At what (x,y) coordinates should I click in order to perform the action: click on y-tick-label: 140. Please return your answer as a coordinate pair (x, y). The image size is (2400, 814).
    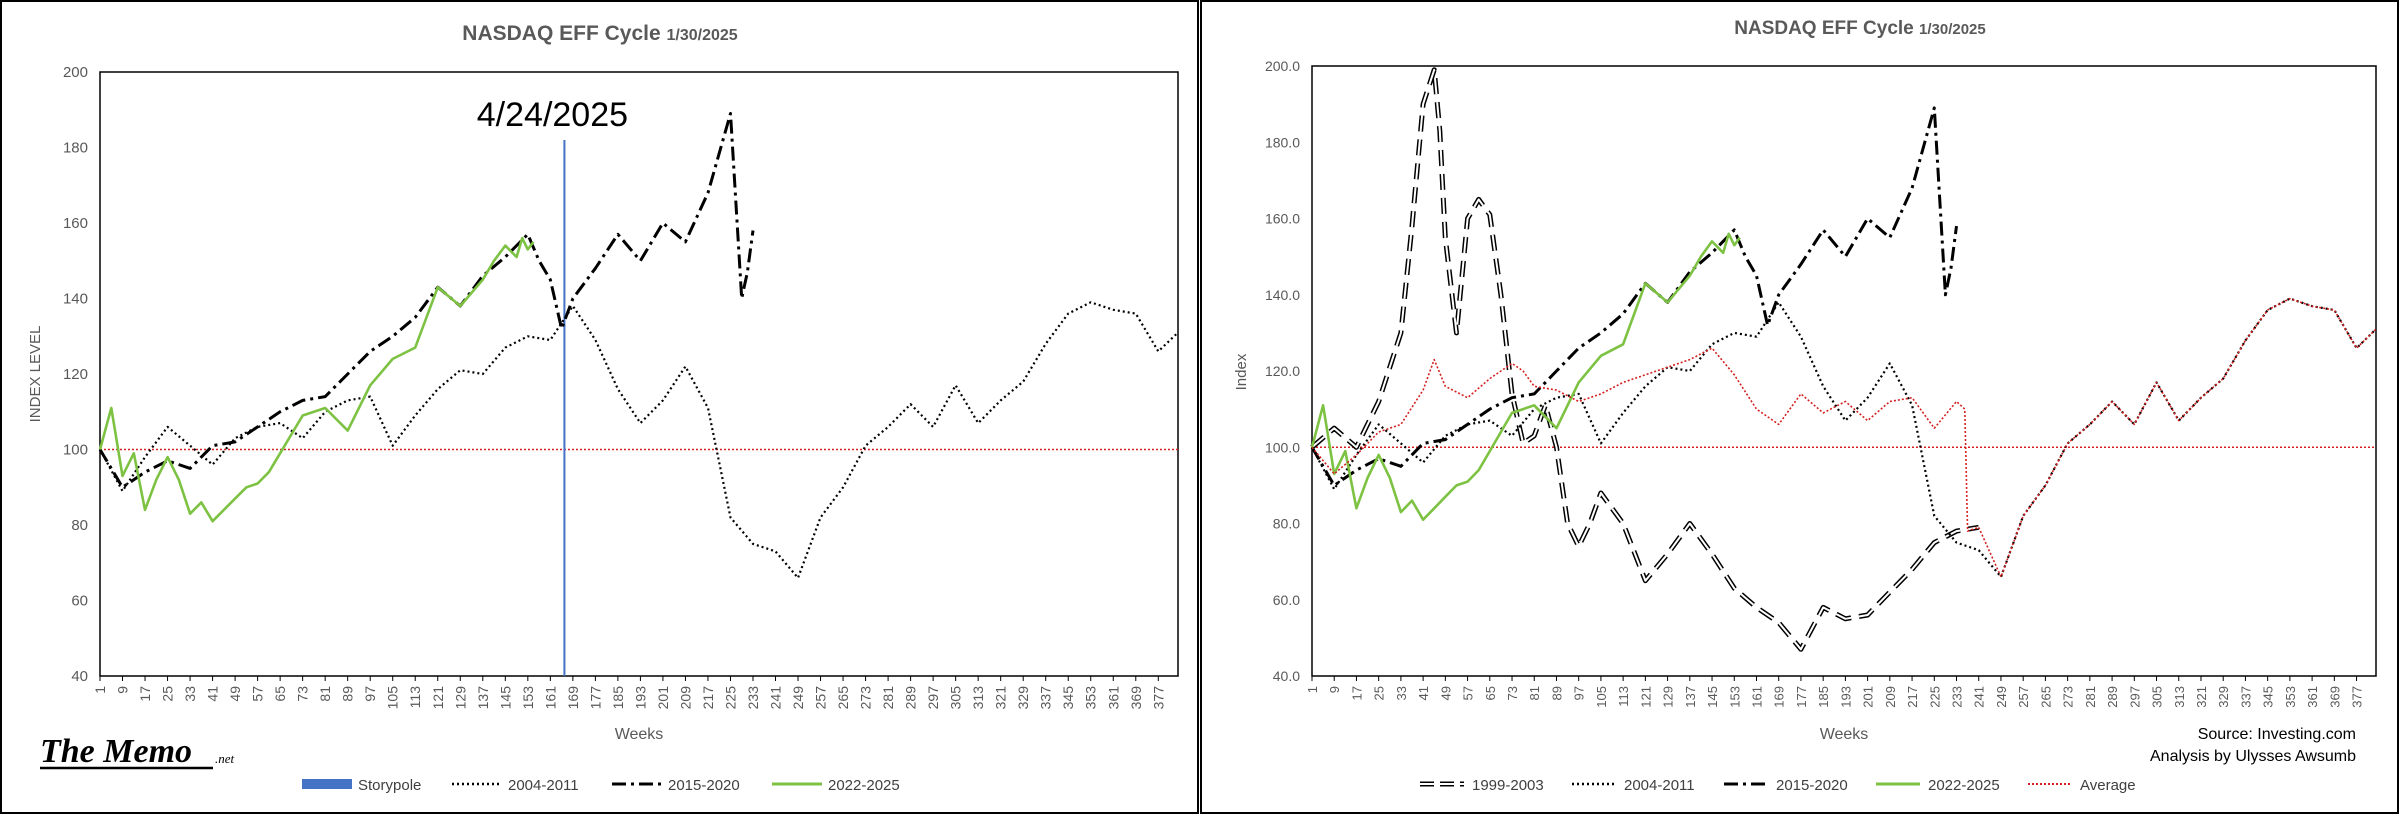
    Looking at the image, I should click on (75, 299).